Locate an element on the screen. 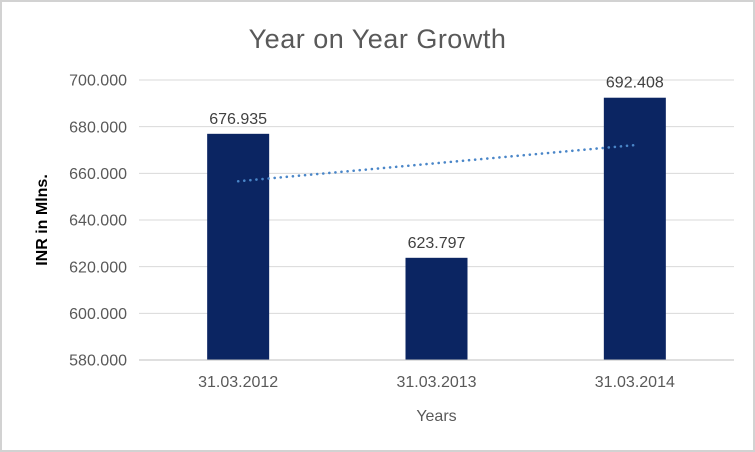 This screenshot has height=452, width=755. y-tick-label: 640.000 is located at coordinates (98, 221).